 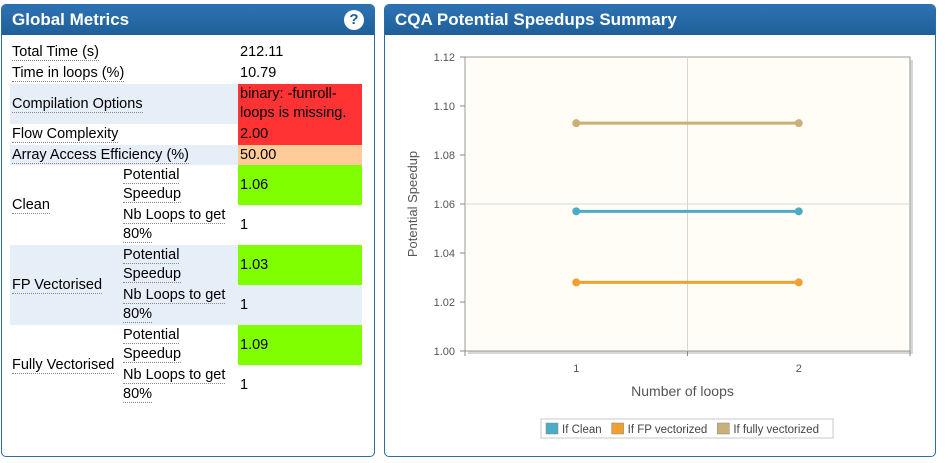 What do you see at coordinates (262, 52) in the screenshot?
I see `total-time-value: 212.11` at bounding box center [262, 52].